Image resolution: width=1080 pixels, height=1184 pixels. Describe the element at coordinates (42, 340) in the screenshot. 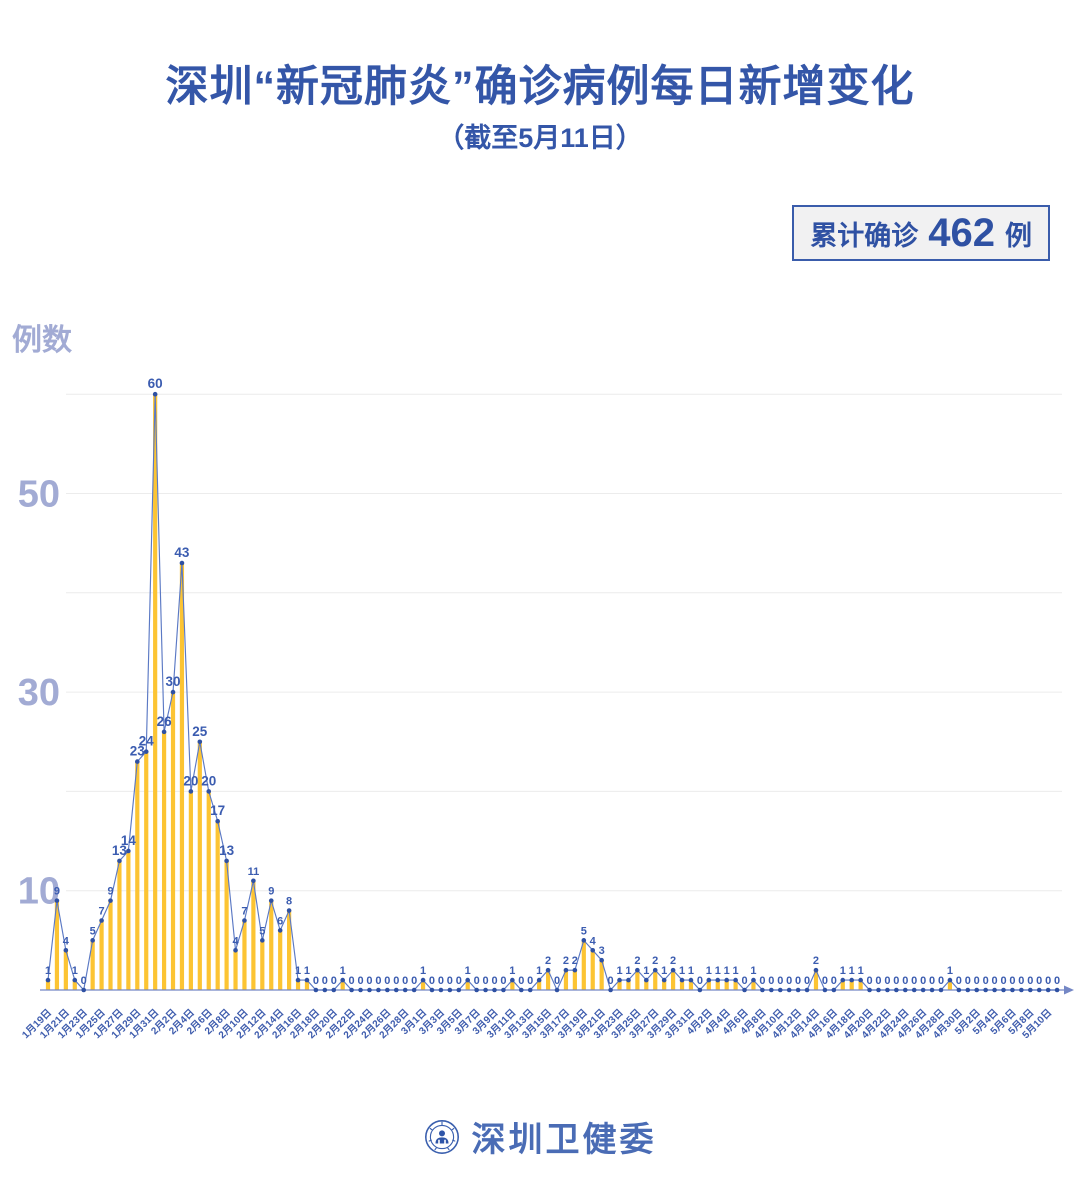

I see `y-axis-title: 例数` at that location.